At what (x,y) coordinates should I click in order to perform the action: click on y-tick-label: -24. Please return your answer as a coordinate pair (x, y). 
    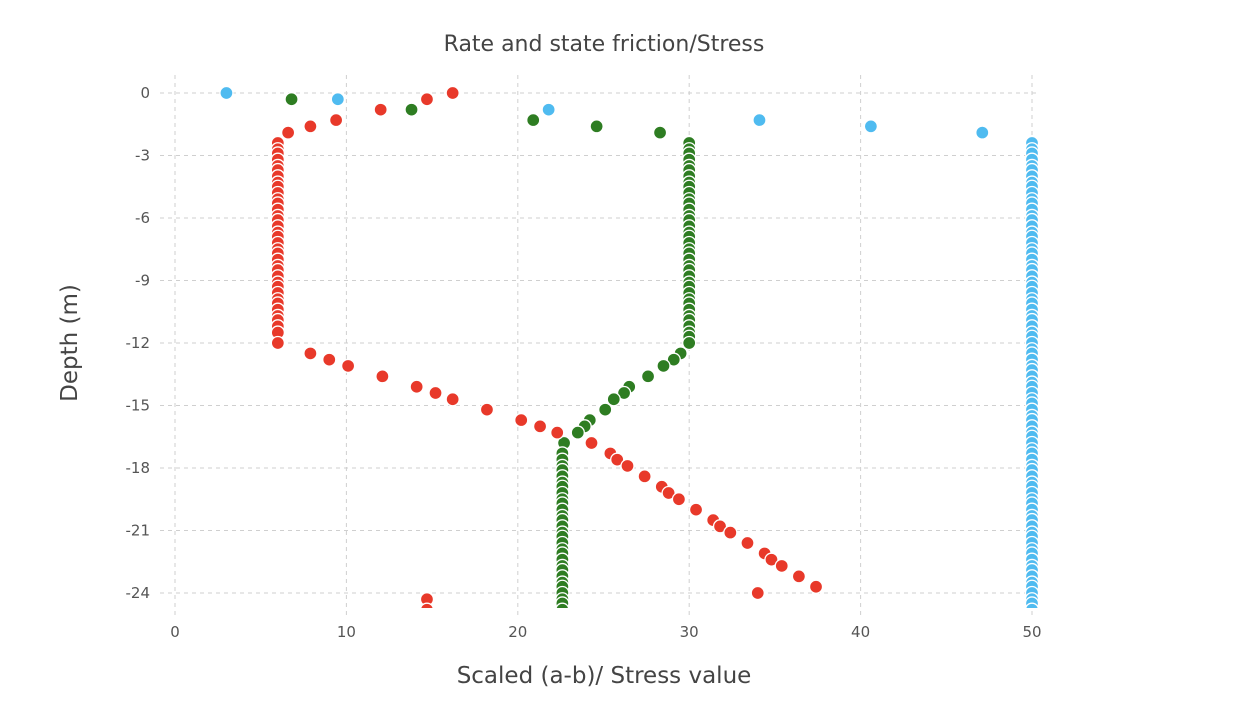
    Looking at the image, I should click on (138, 593).